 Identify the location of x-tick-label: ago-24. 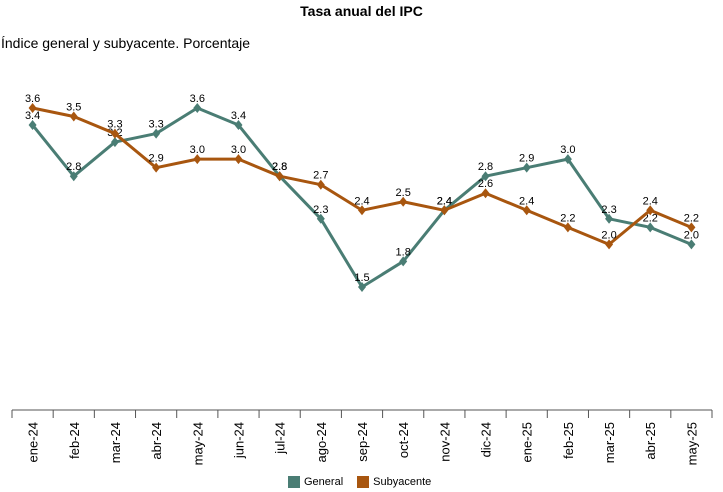
(321, 442).